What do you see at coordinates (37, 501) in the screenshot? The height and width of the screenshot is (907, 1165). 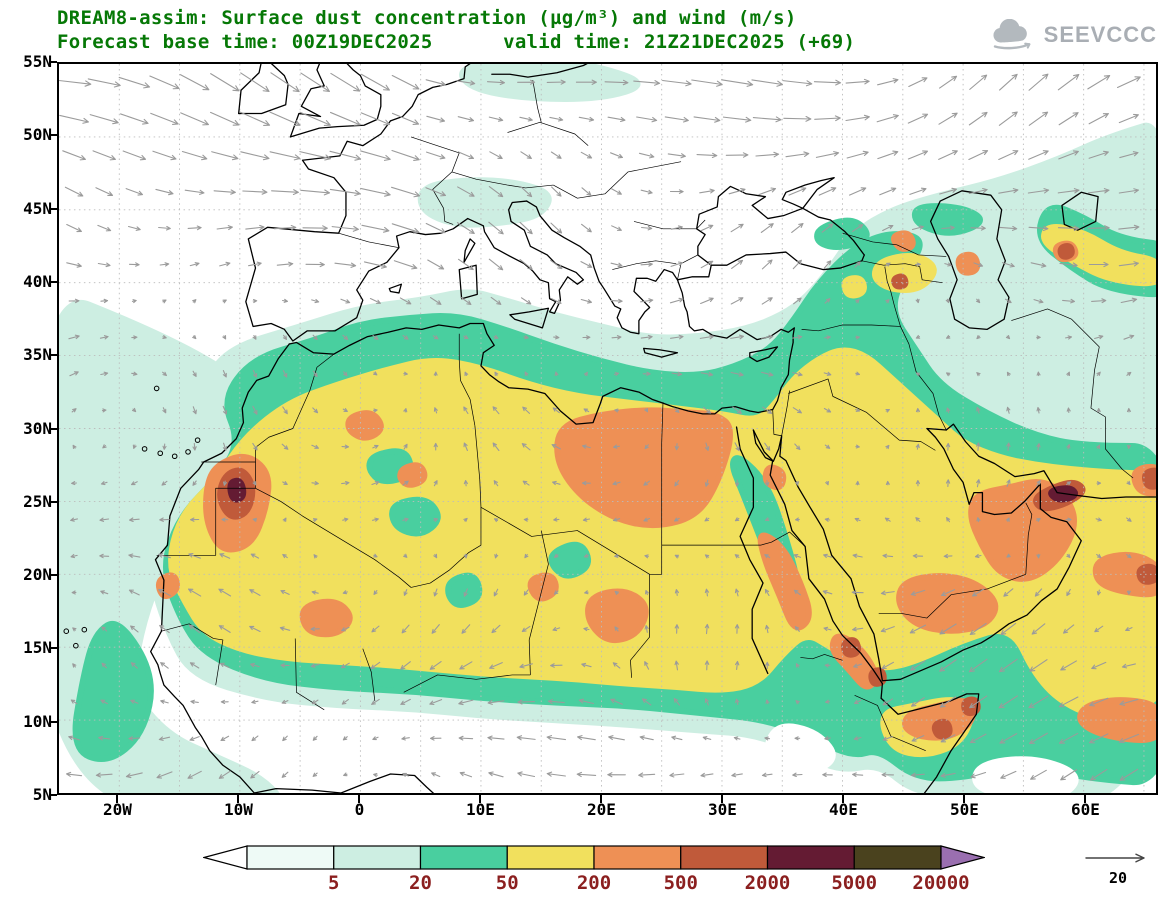 I see `lat-tick-label: 25N` at bounding box center [37, 501].